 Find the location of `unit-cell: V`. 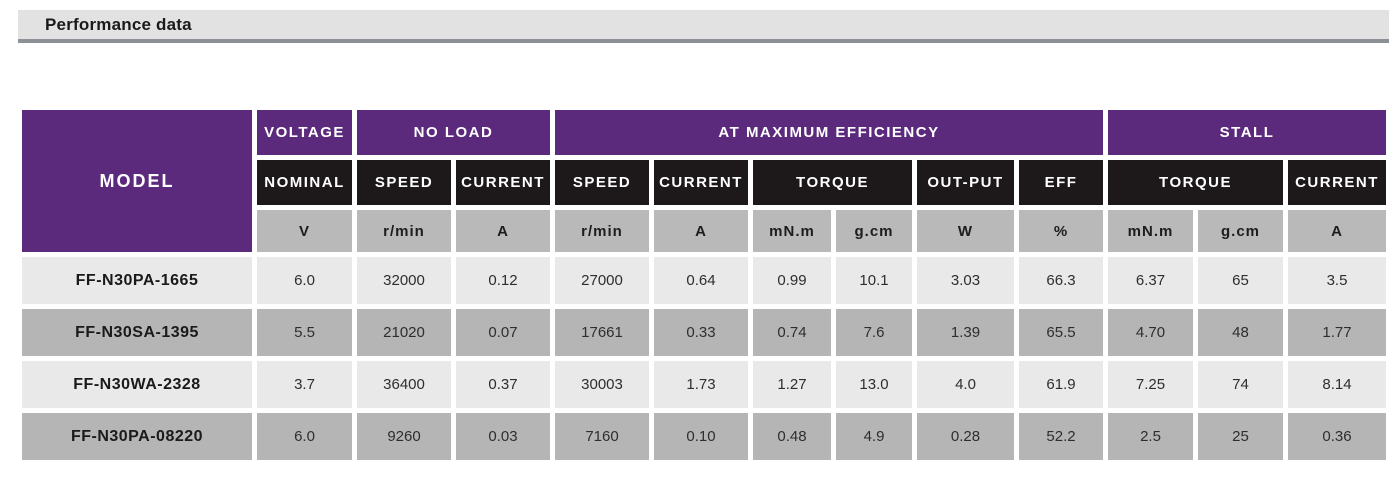

unit-cell: V is located at coordinates (304, 231).